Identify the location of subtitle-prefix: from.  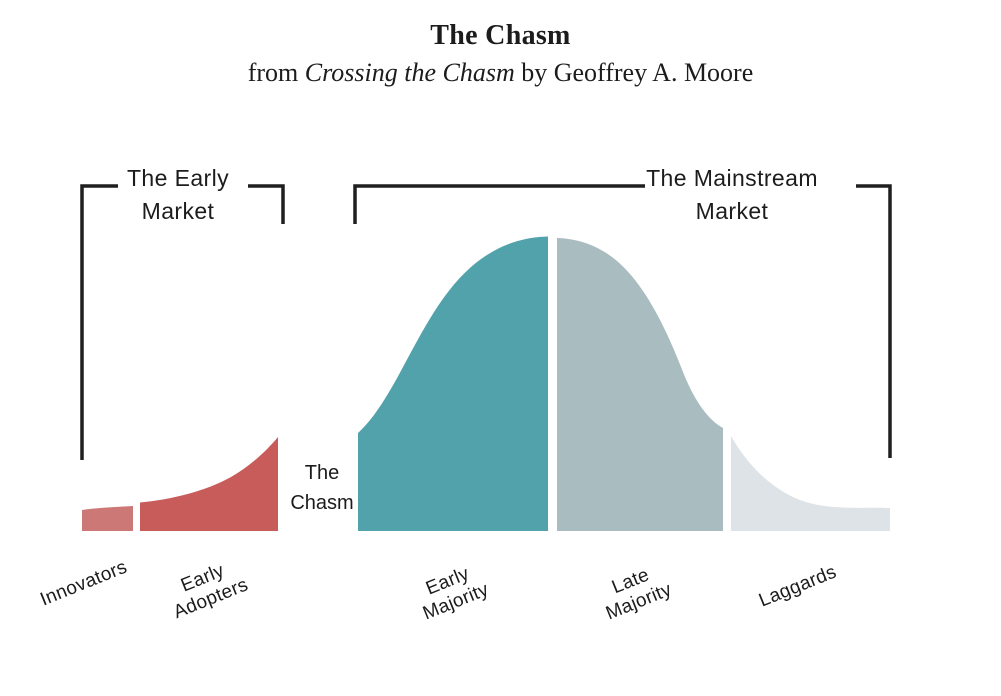
(276, 72).